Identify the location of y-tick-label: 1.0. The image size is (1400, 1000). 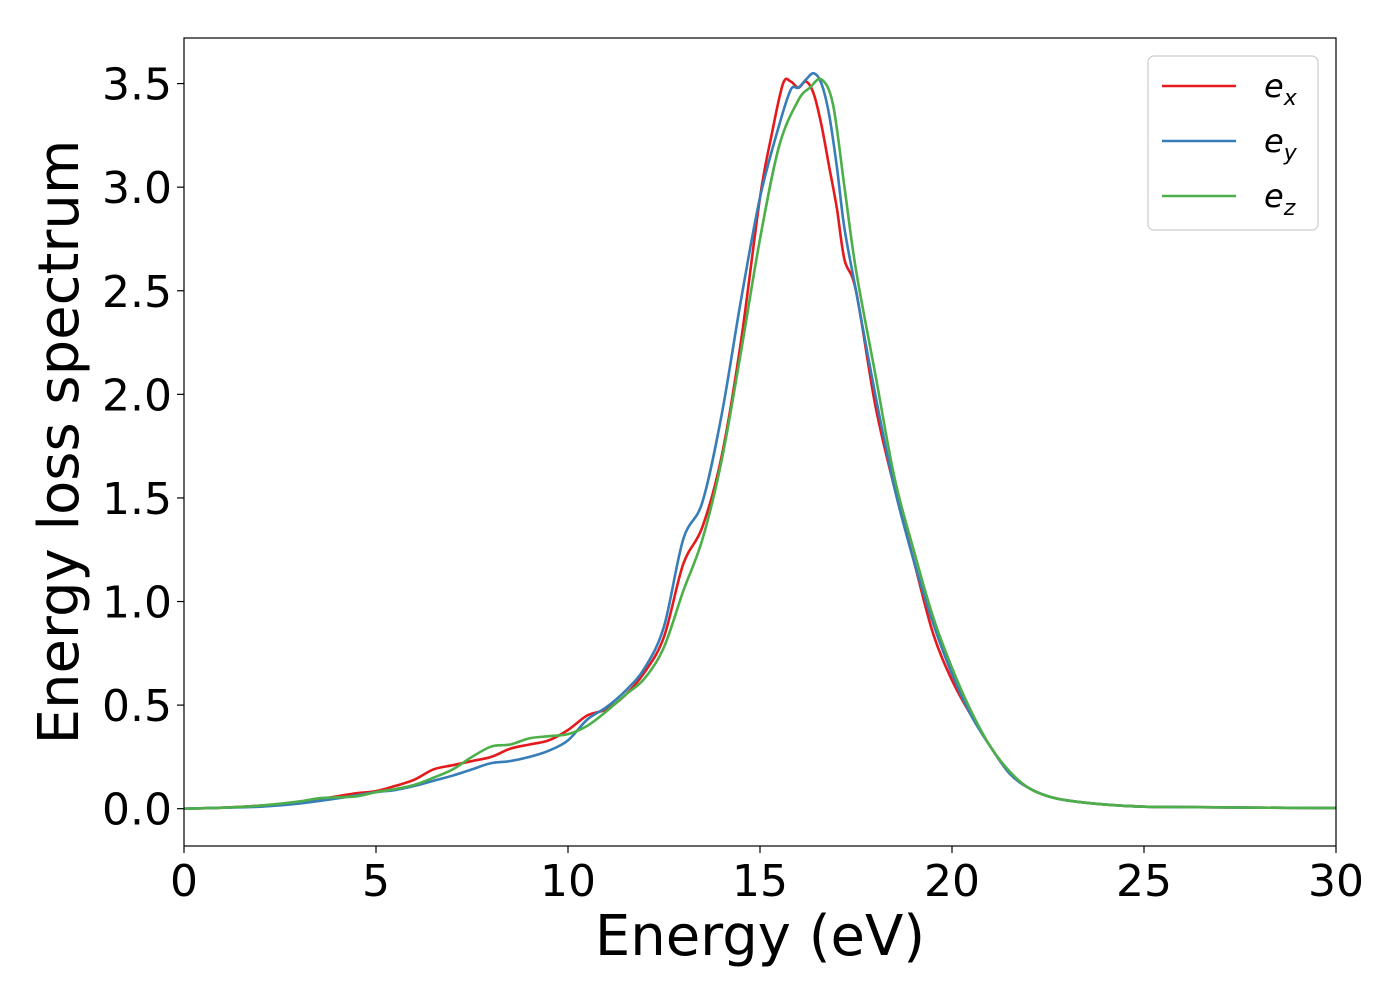
(137, 603).